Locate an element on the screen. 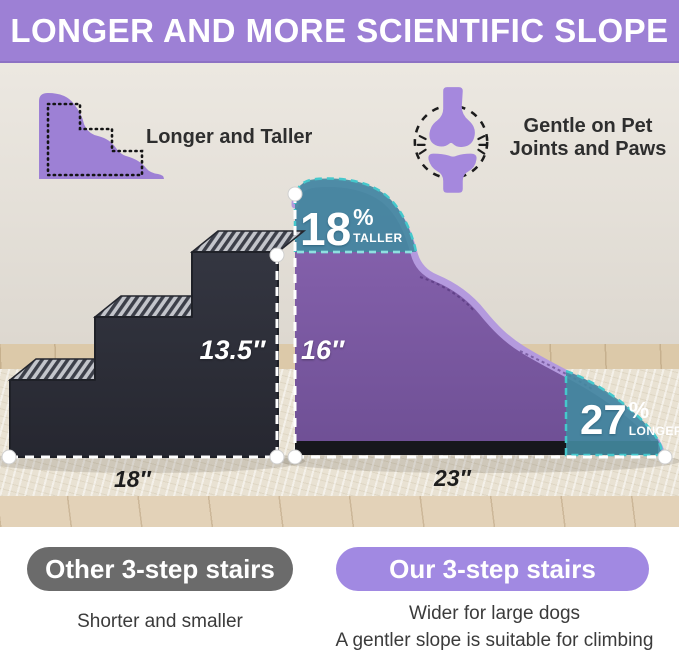  feature-label-longer-taller: Longer and Taller is located at coordinates (229, 137).